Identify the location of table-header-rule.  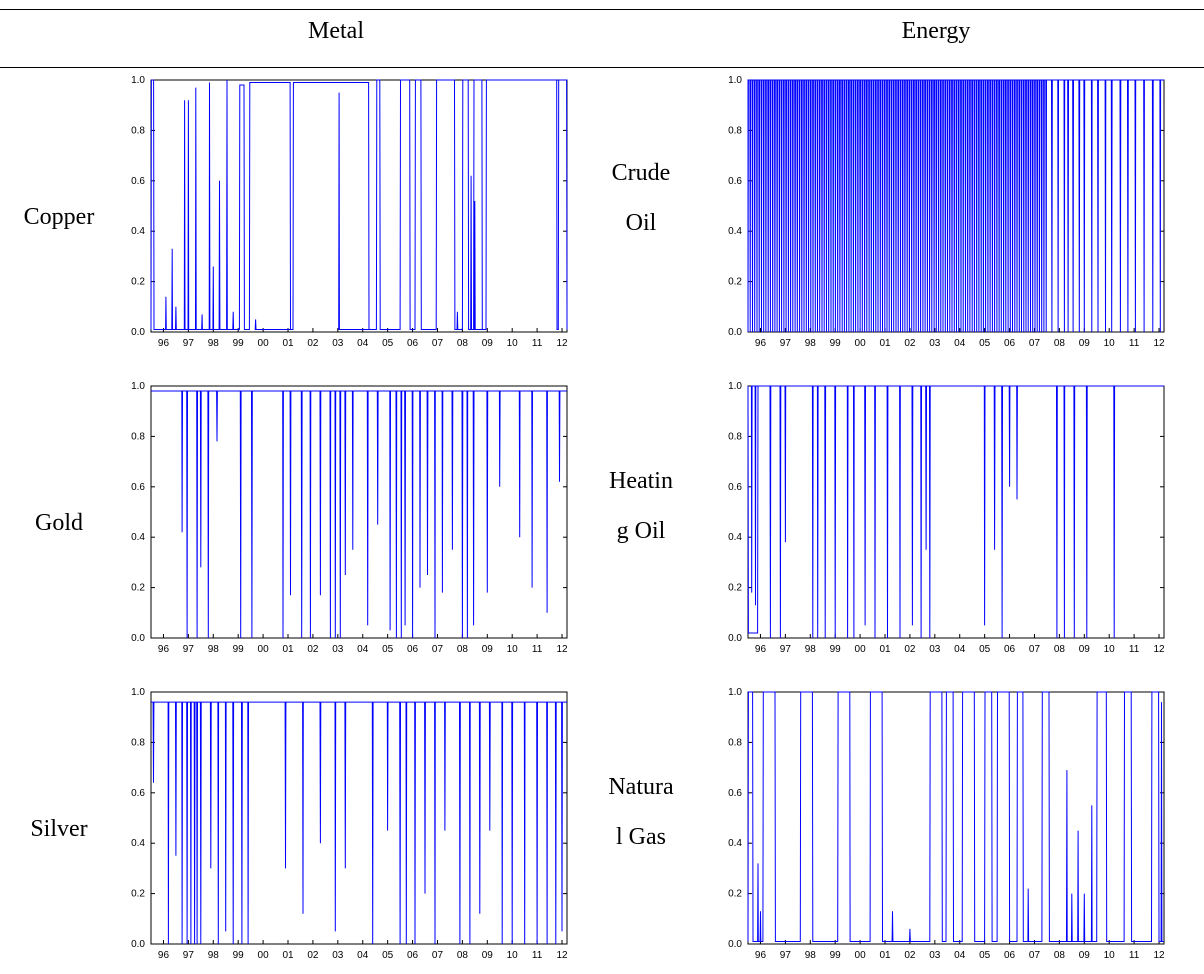
(602, 67).